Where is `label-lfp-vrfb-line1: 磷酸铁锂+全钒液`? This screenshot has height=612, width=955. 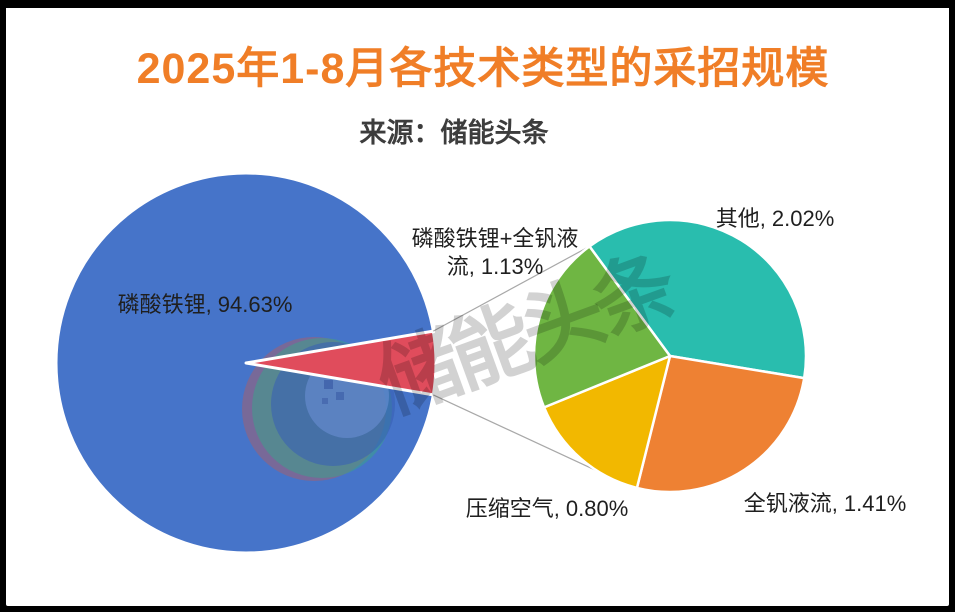
label-lfp-vrfb-line1: 磷酸铁锂+全钒液 is located at coordinates (495, 238).